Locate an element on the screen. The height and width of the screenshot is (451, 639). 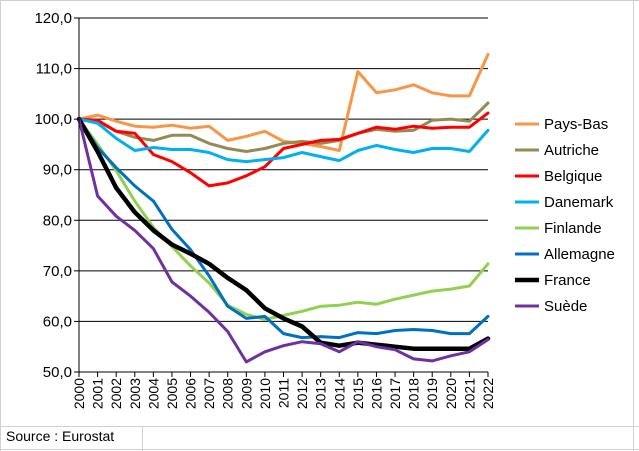
x-tick-label: 2005 is located at coordinates (172, 393).